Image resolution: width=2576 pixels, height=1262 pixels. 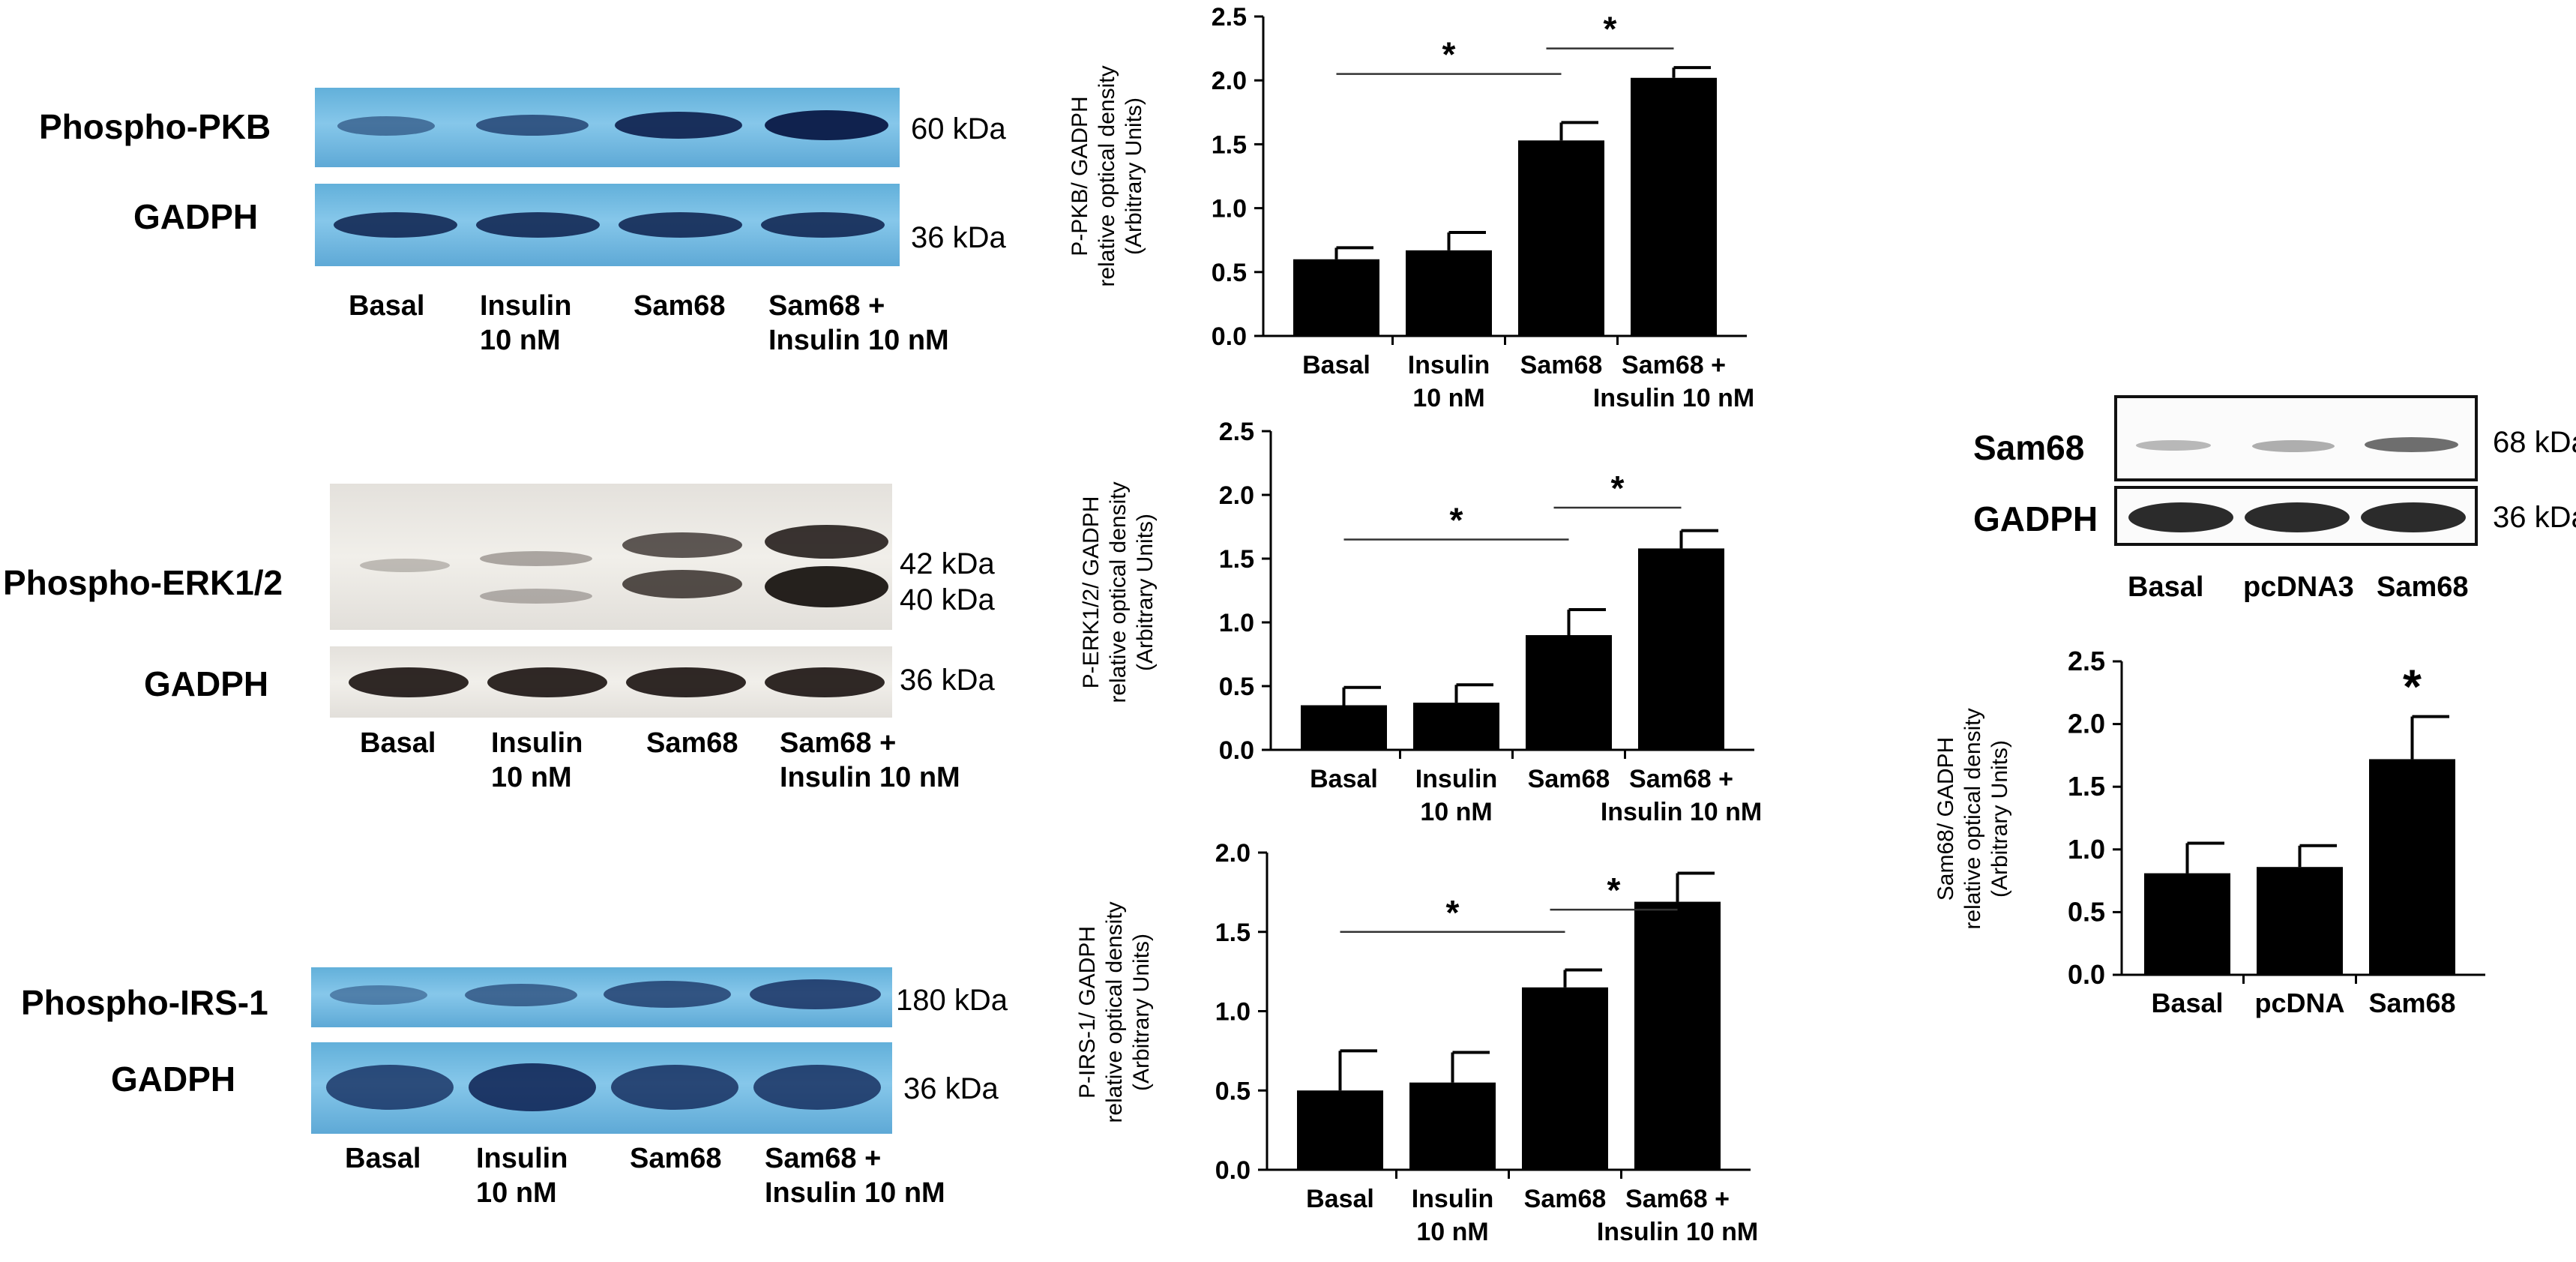 What do you see at coordinates (948, 599) in the screenshot?
I see `kda-label: 40 kDa` at bounding box center [948, 599].